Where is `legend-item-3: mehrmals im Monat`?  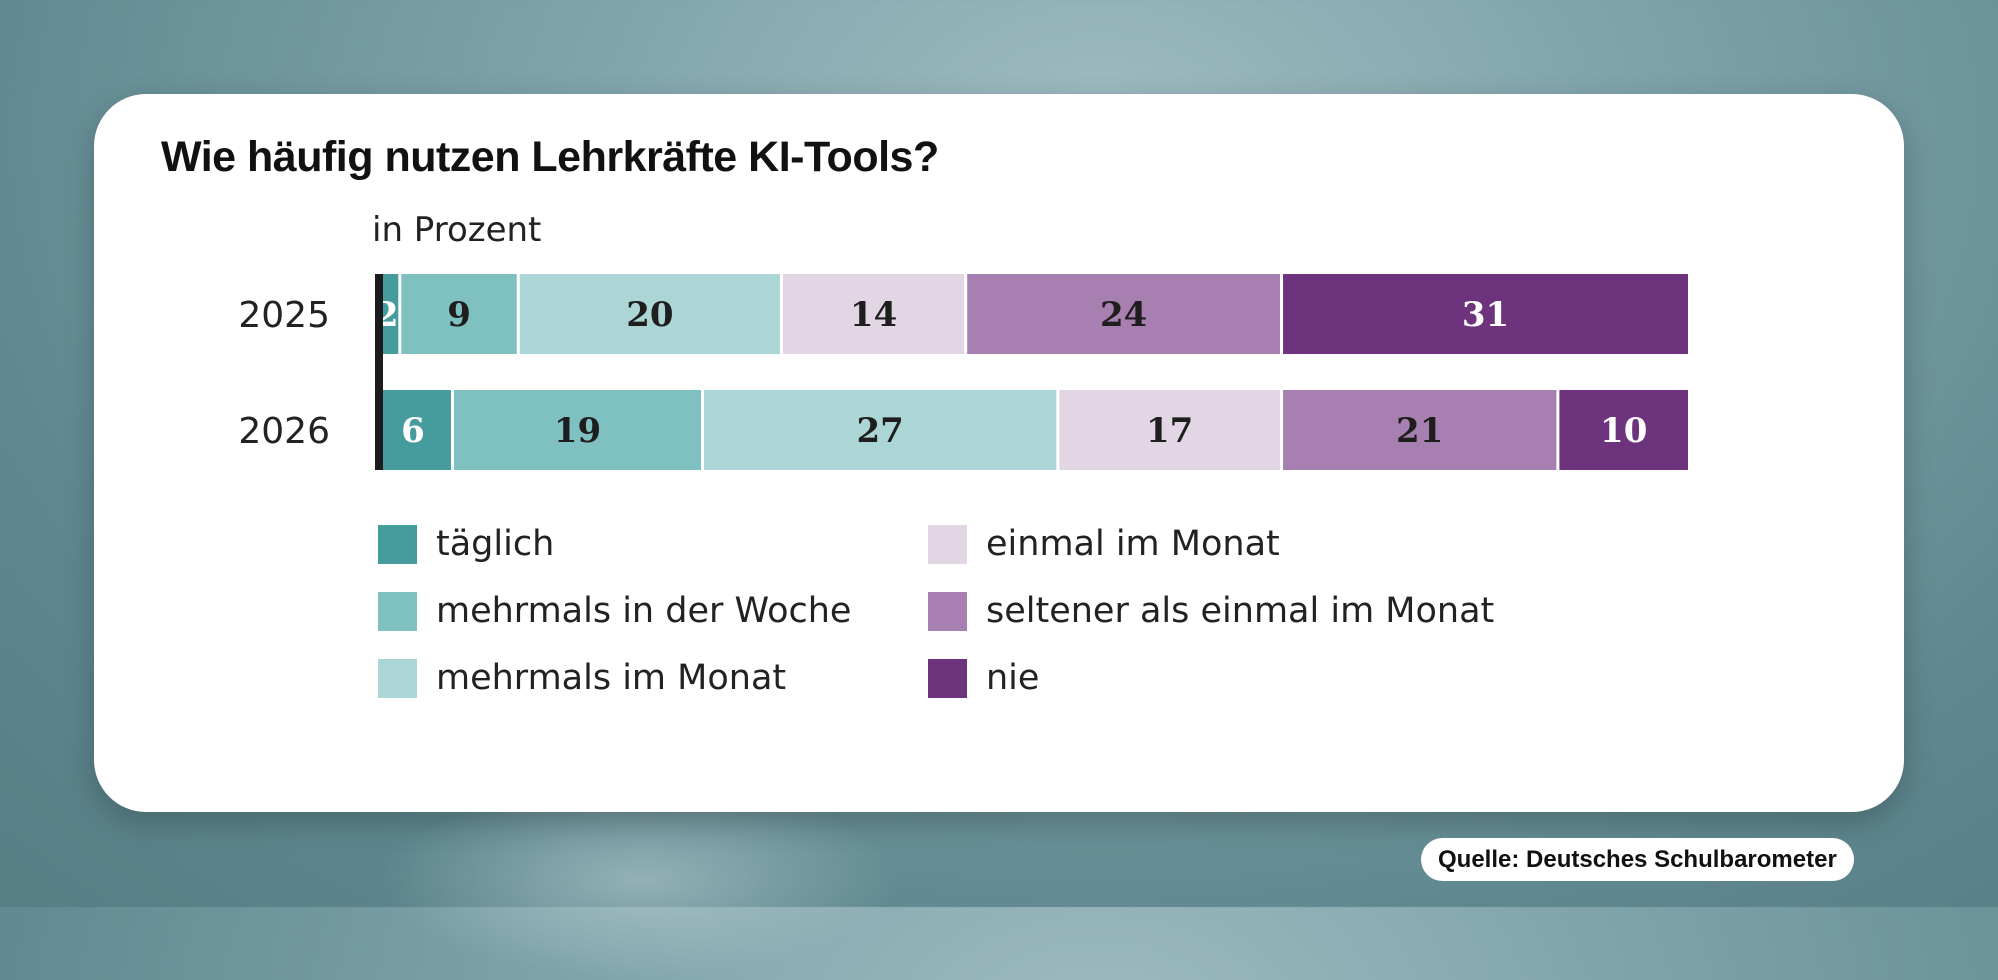 legend-item-3: mehrmals im Monat is located at coordinates (582, 678).